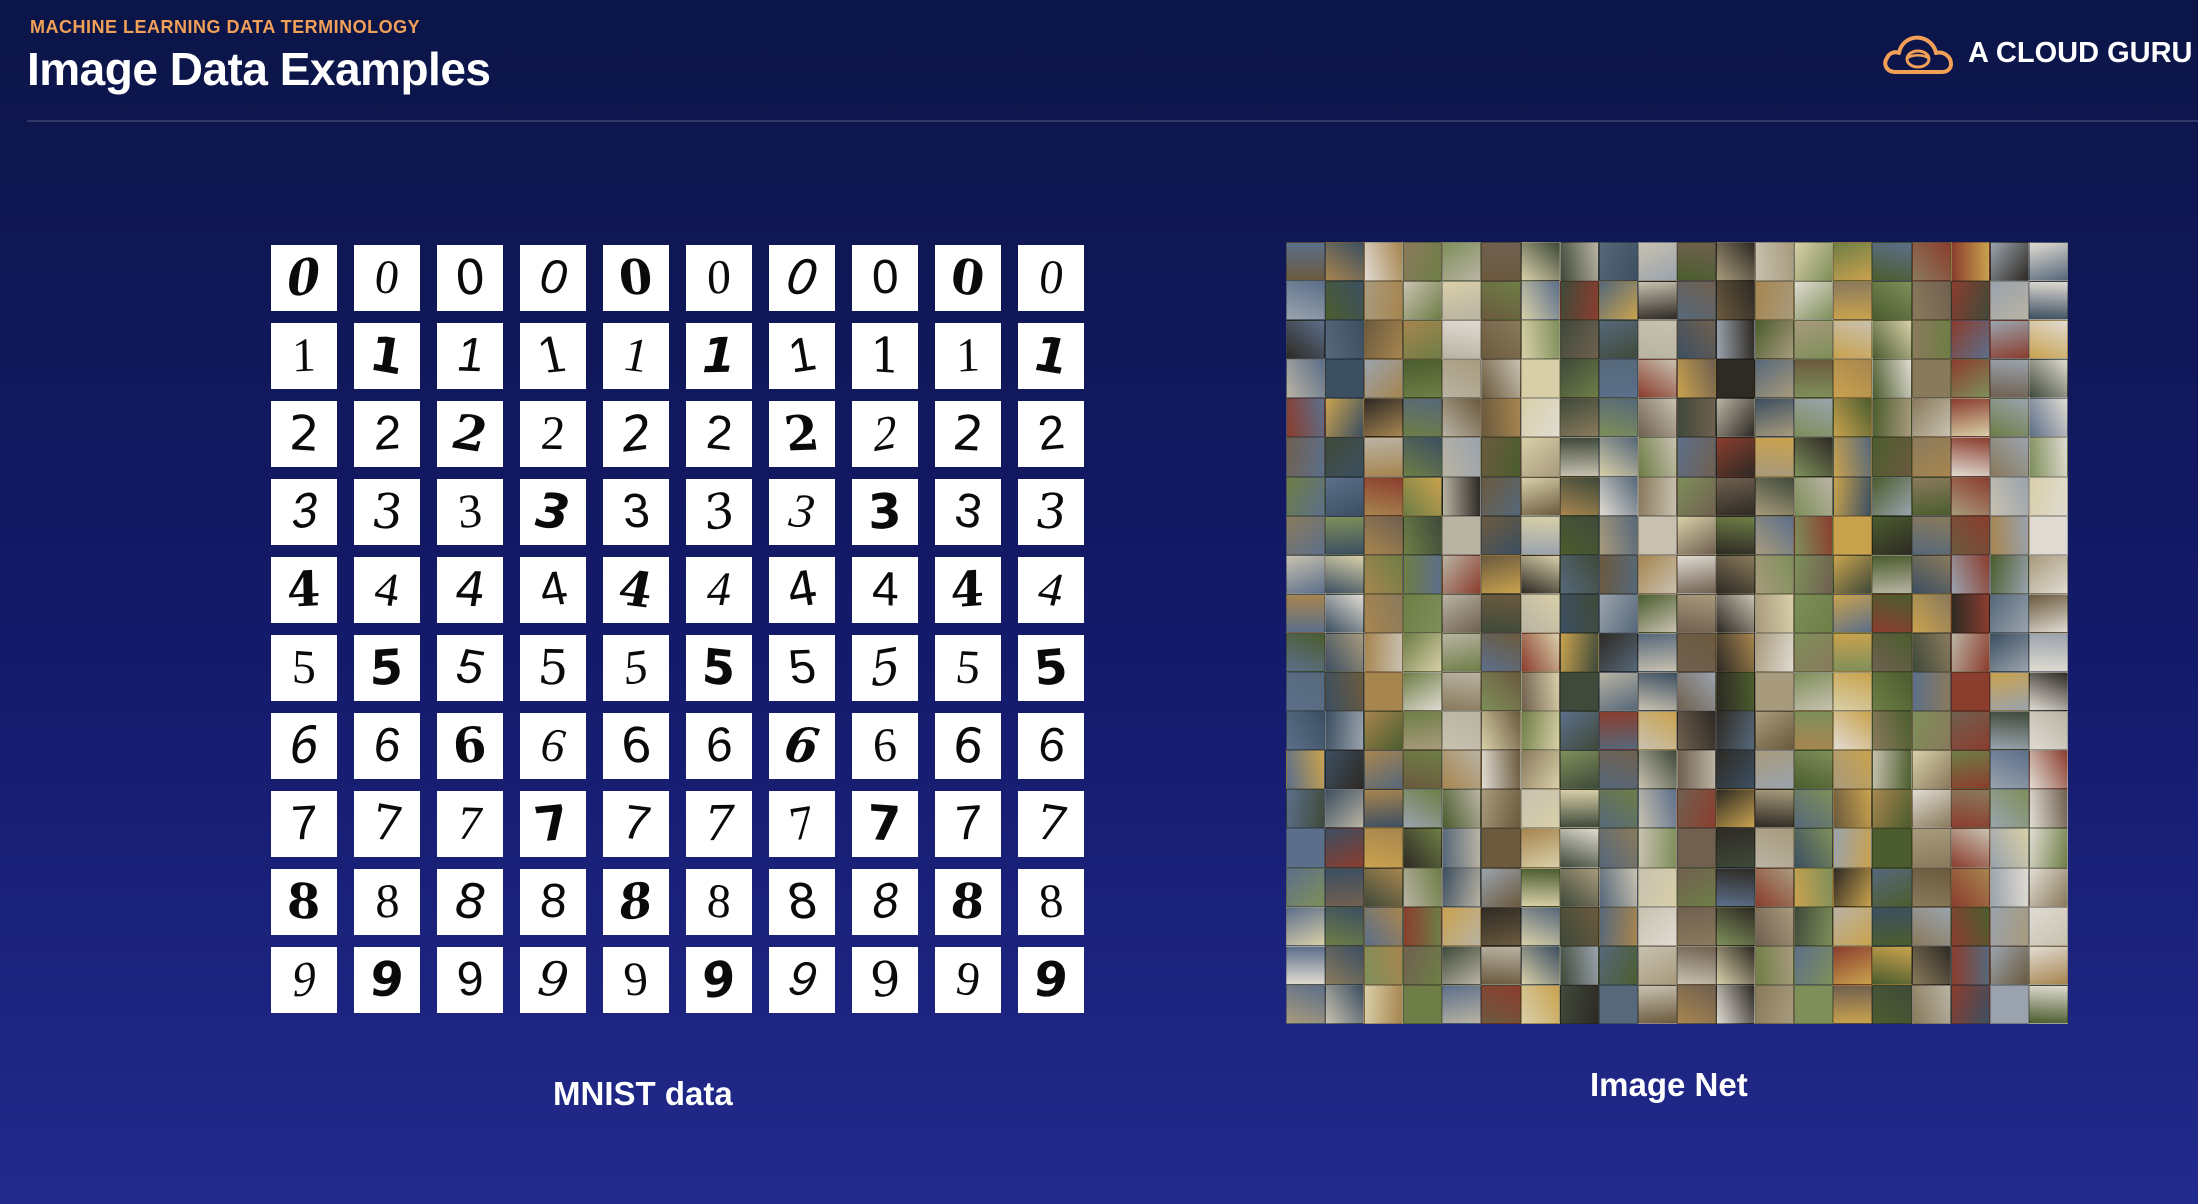  What do you see at coordinates (1051, 278) in the screenshot?
I see `mnist-digit-sample: 0` at bounding box center [1051, 278].